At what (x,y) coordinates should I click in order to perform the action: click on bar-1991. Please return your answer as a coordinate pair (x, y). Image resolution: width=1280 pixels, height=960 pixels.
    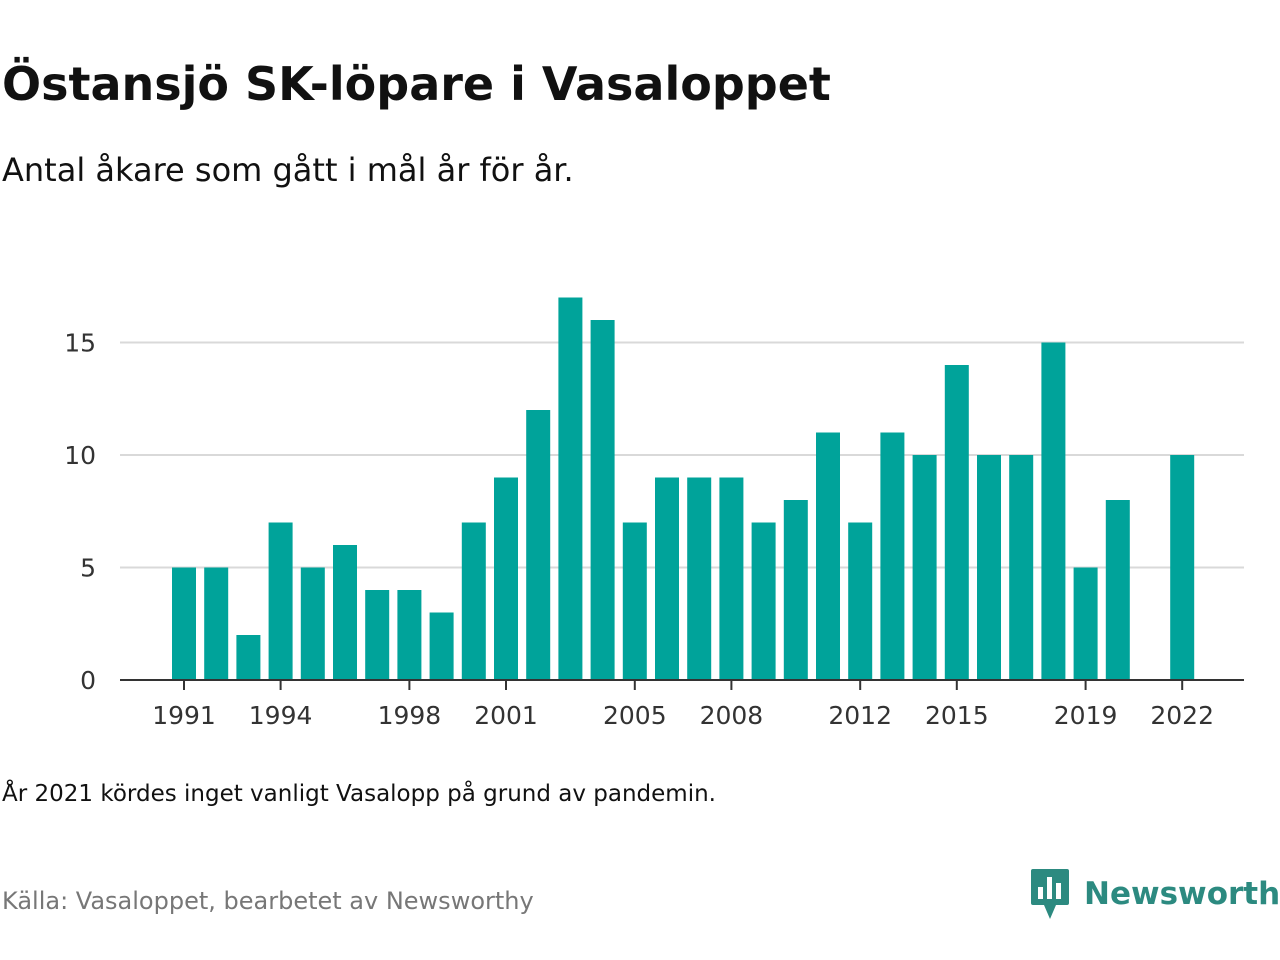
    Looking at the image, I should click on (184, 623).